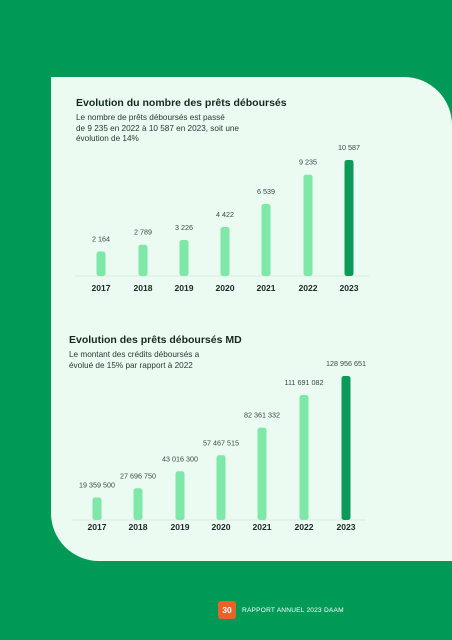  What do you see at coordinates (262, 415) in the screenshot?
I see `amounts-data-label-2021: 82 361 332` at bounding box center [262, 415].